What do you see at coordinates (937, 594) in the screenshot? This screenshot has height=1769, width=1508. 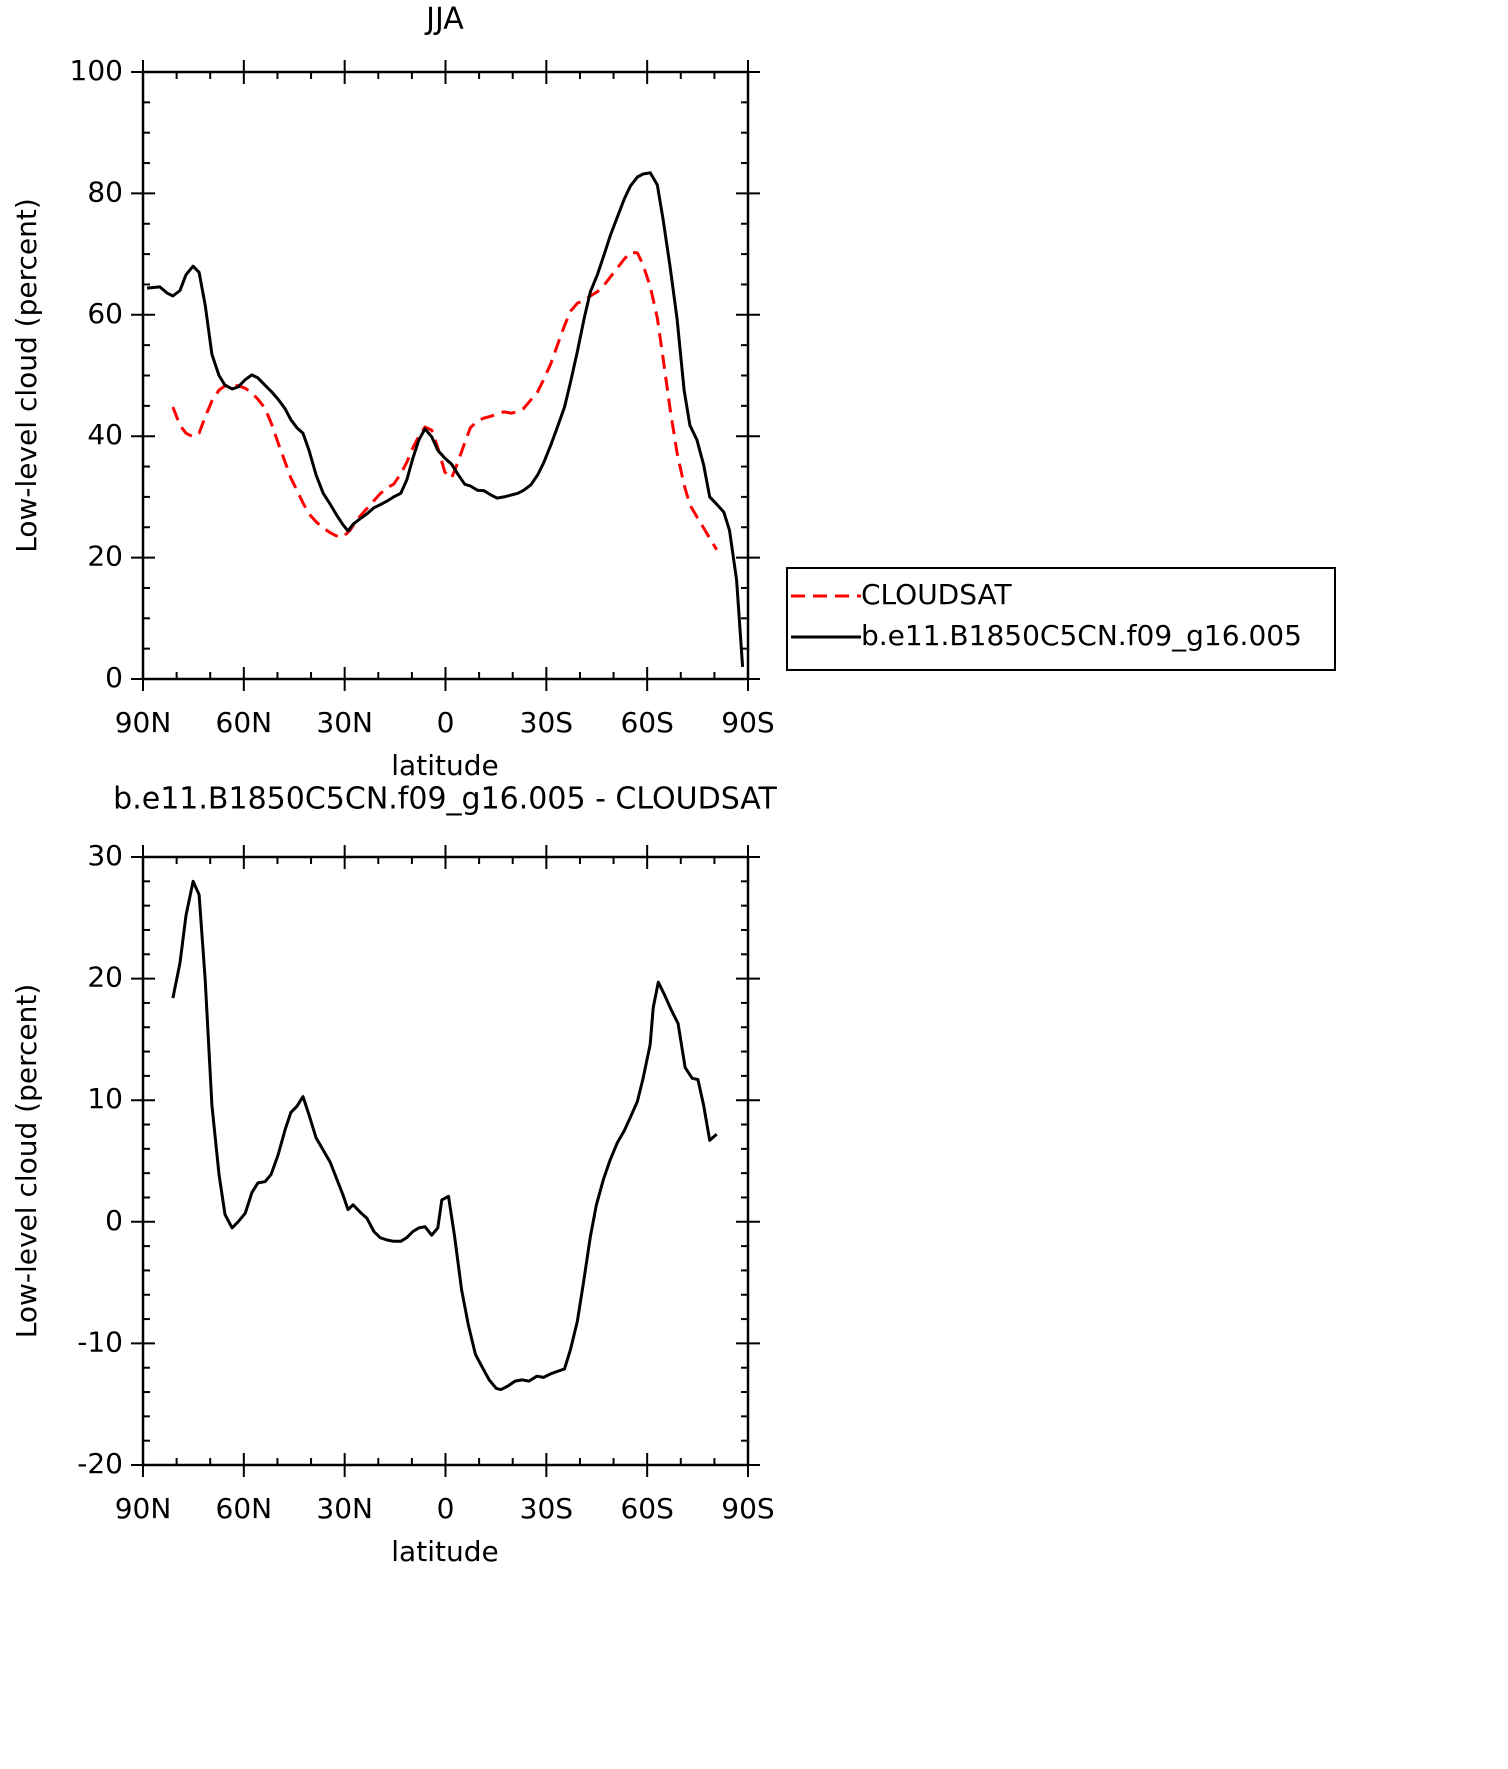 I see `legend-label: CLOUDSAT` at bounding box center [937, 594].